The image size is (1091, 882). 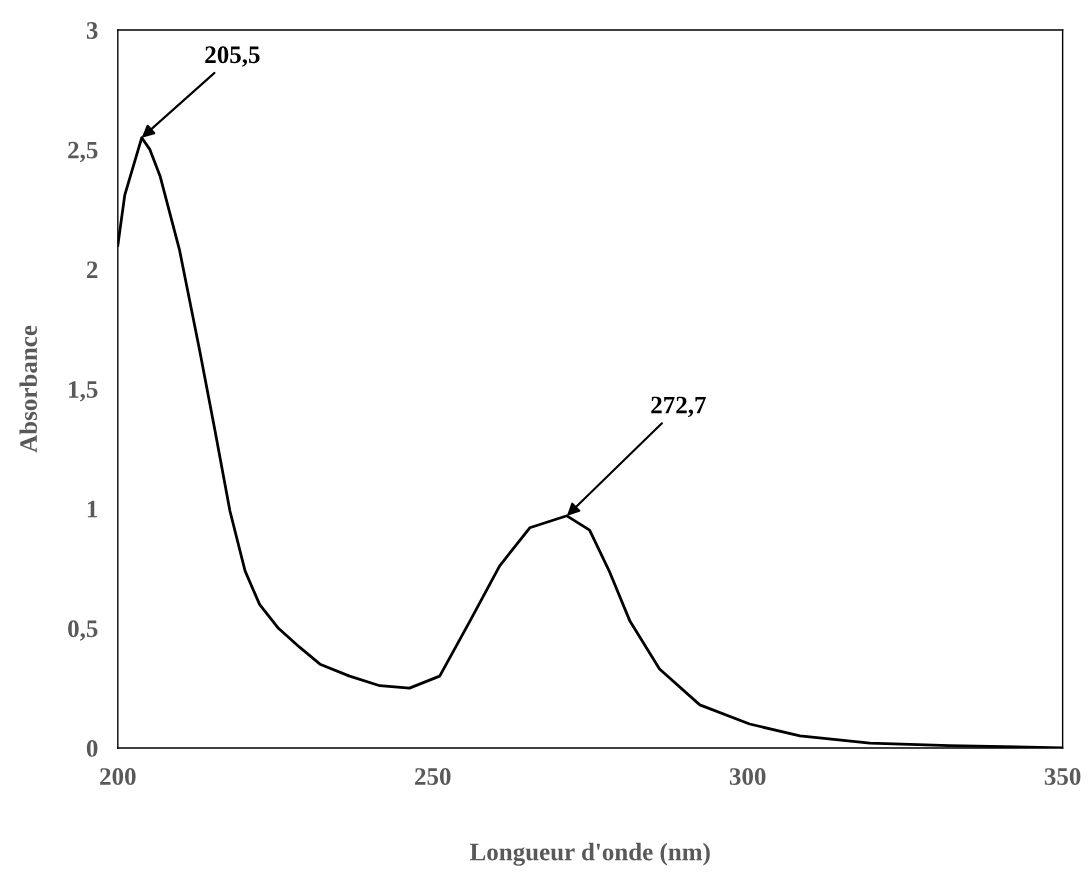 I want to click on y-tick-label: 2,5, so click(x=83, y=152).